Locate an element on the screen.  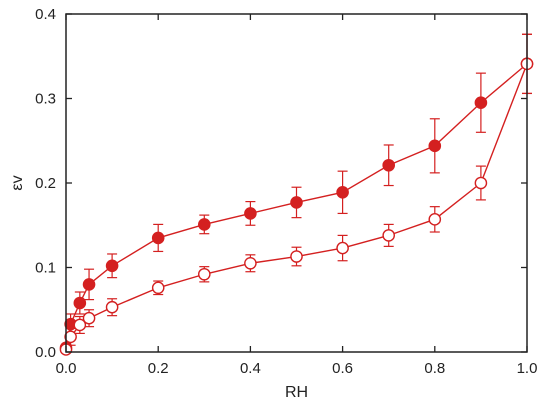
x-tick-label: 1.0 is located at coordinates (527, 368).